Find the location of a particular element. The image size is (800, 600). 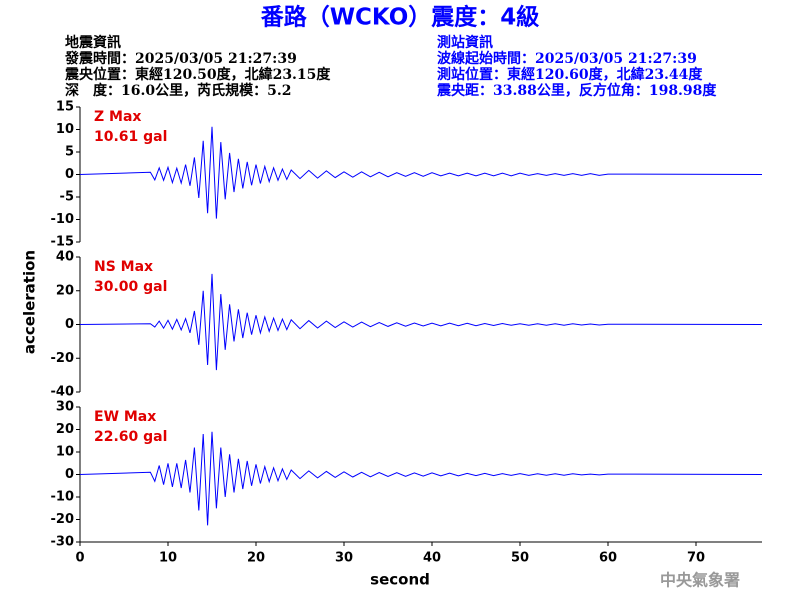

series-max: 22.60 gal is located at coordinates (130, 437).